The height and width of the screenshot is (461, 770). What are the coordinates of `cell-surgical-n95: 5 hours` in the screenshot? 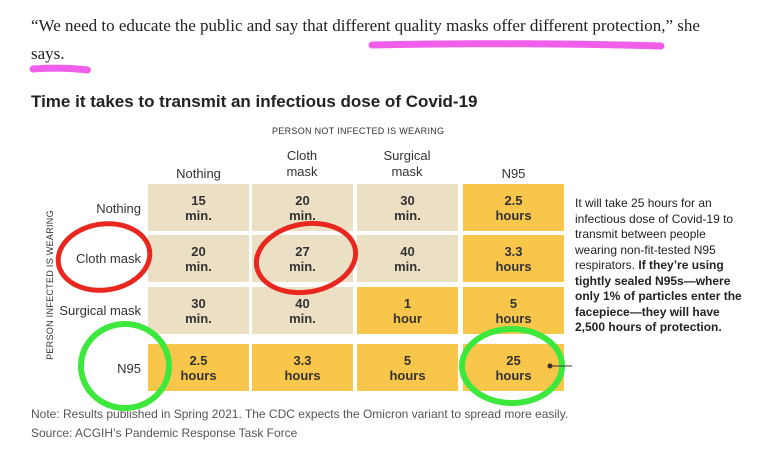 It's located at (513, 310).